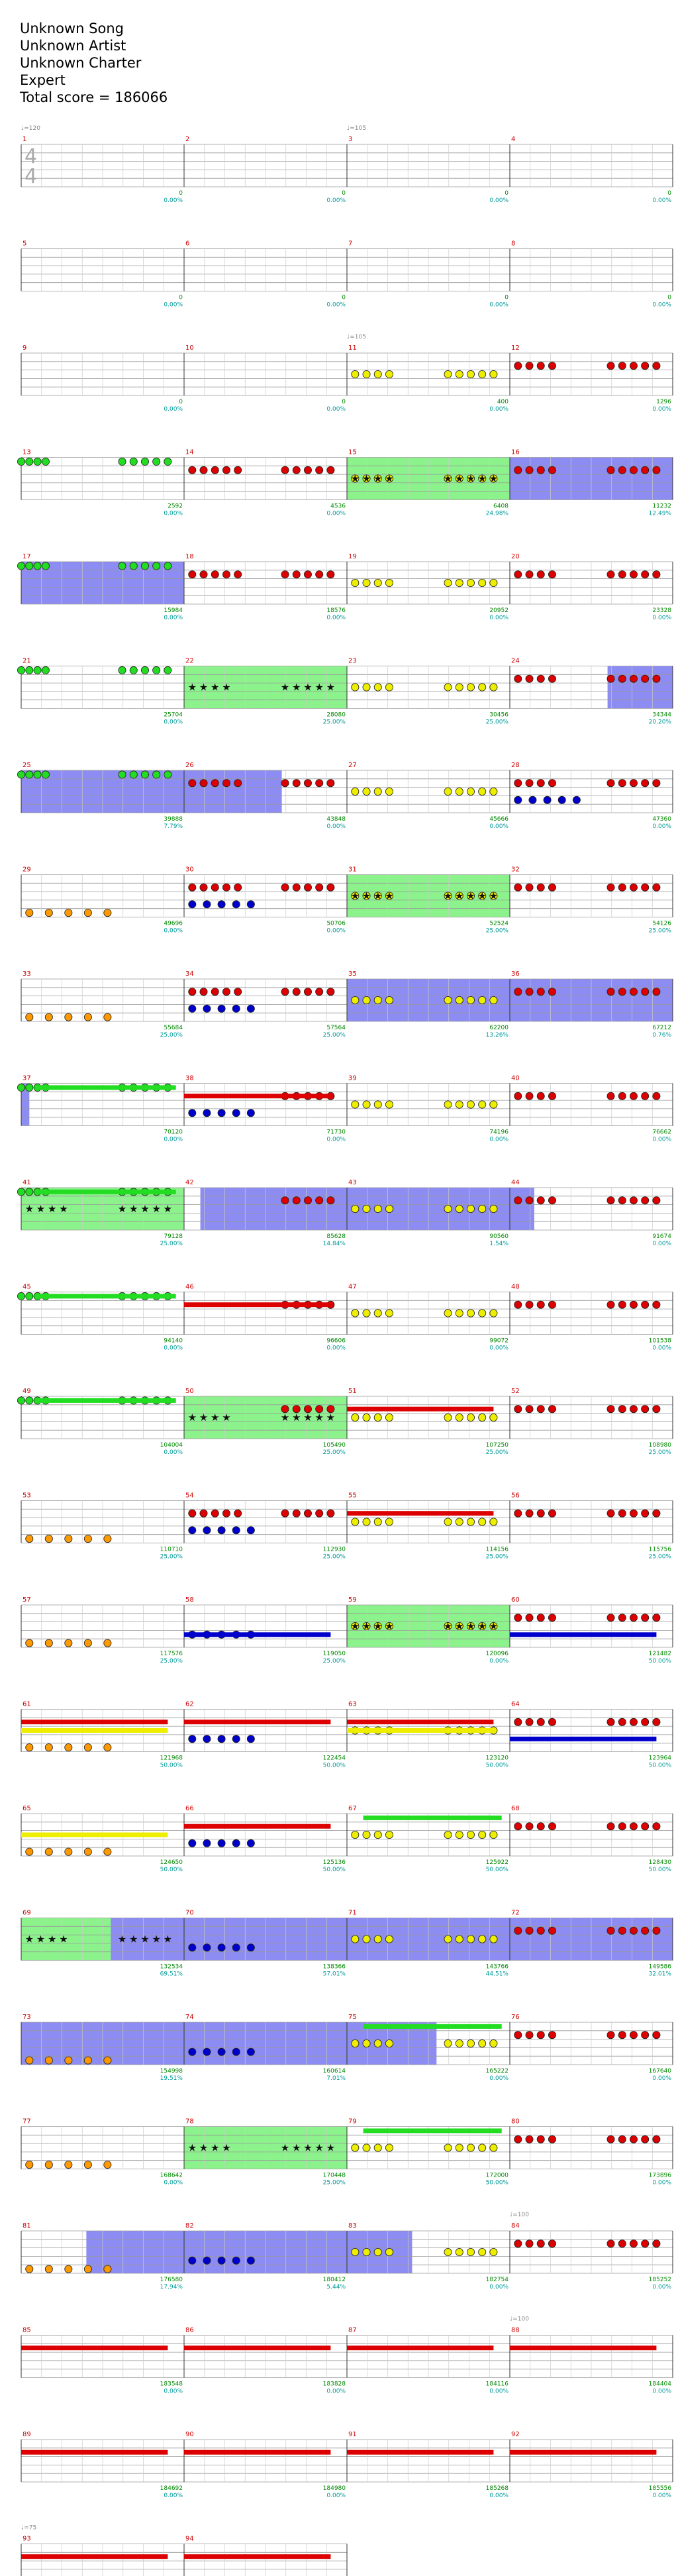 This screenshot has height=2576, width=678. What do you see at coordinates (173, 610) in the screenshot?
I see `measure-score: 15984` at bounding box center [173, 610].